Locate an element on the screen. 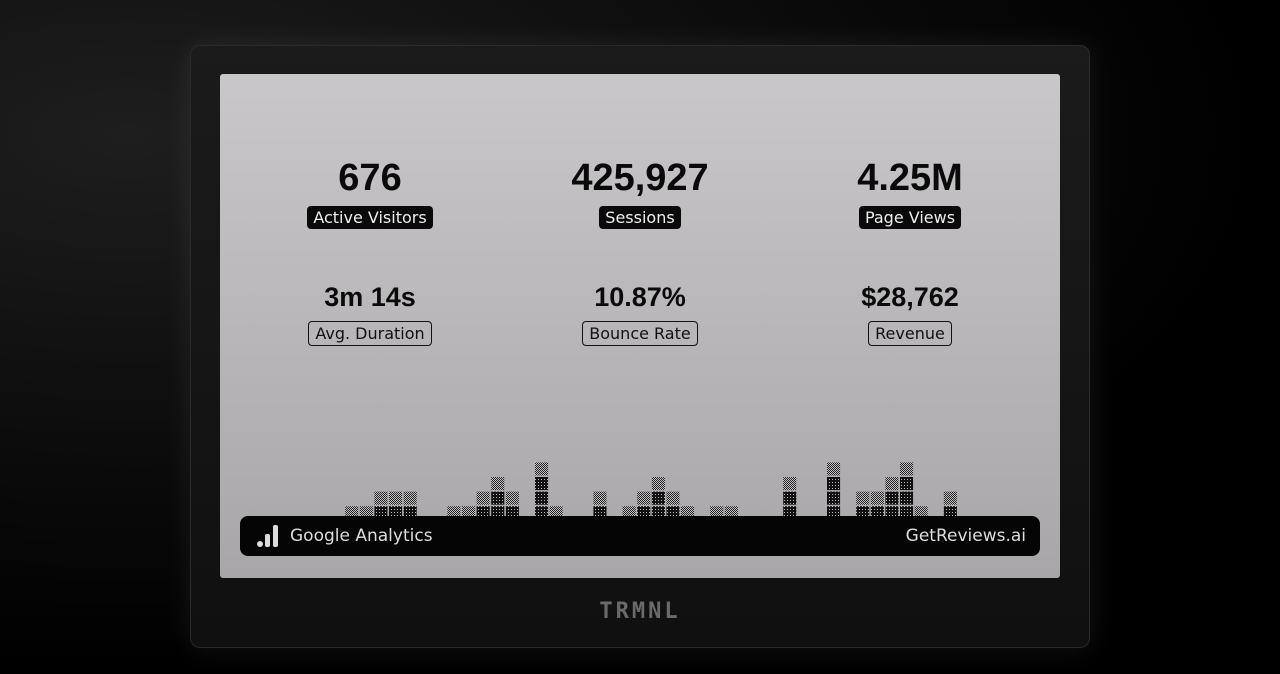  metric-value: 3m 14s is located at coordinates (370, 297).